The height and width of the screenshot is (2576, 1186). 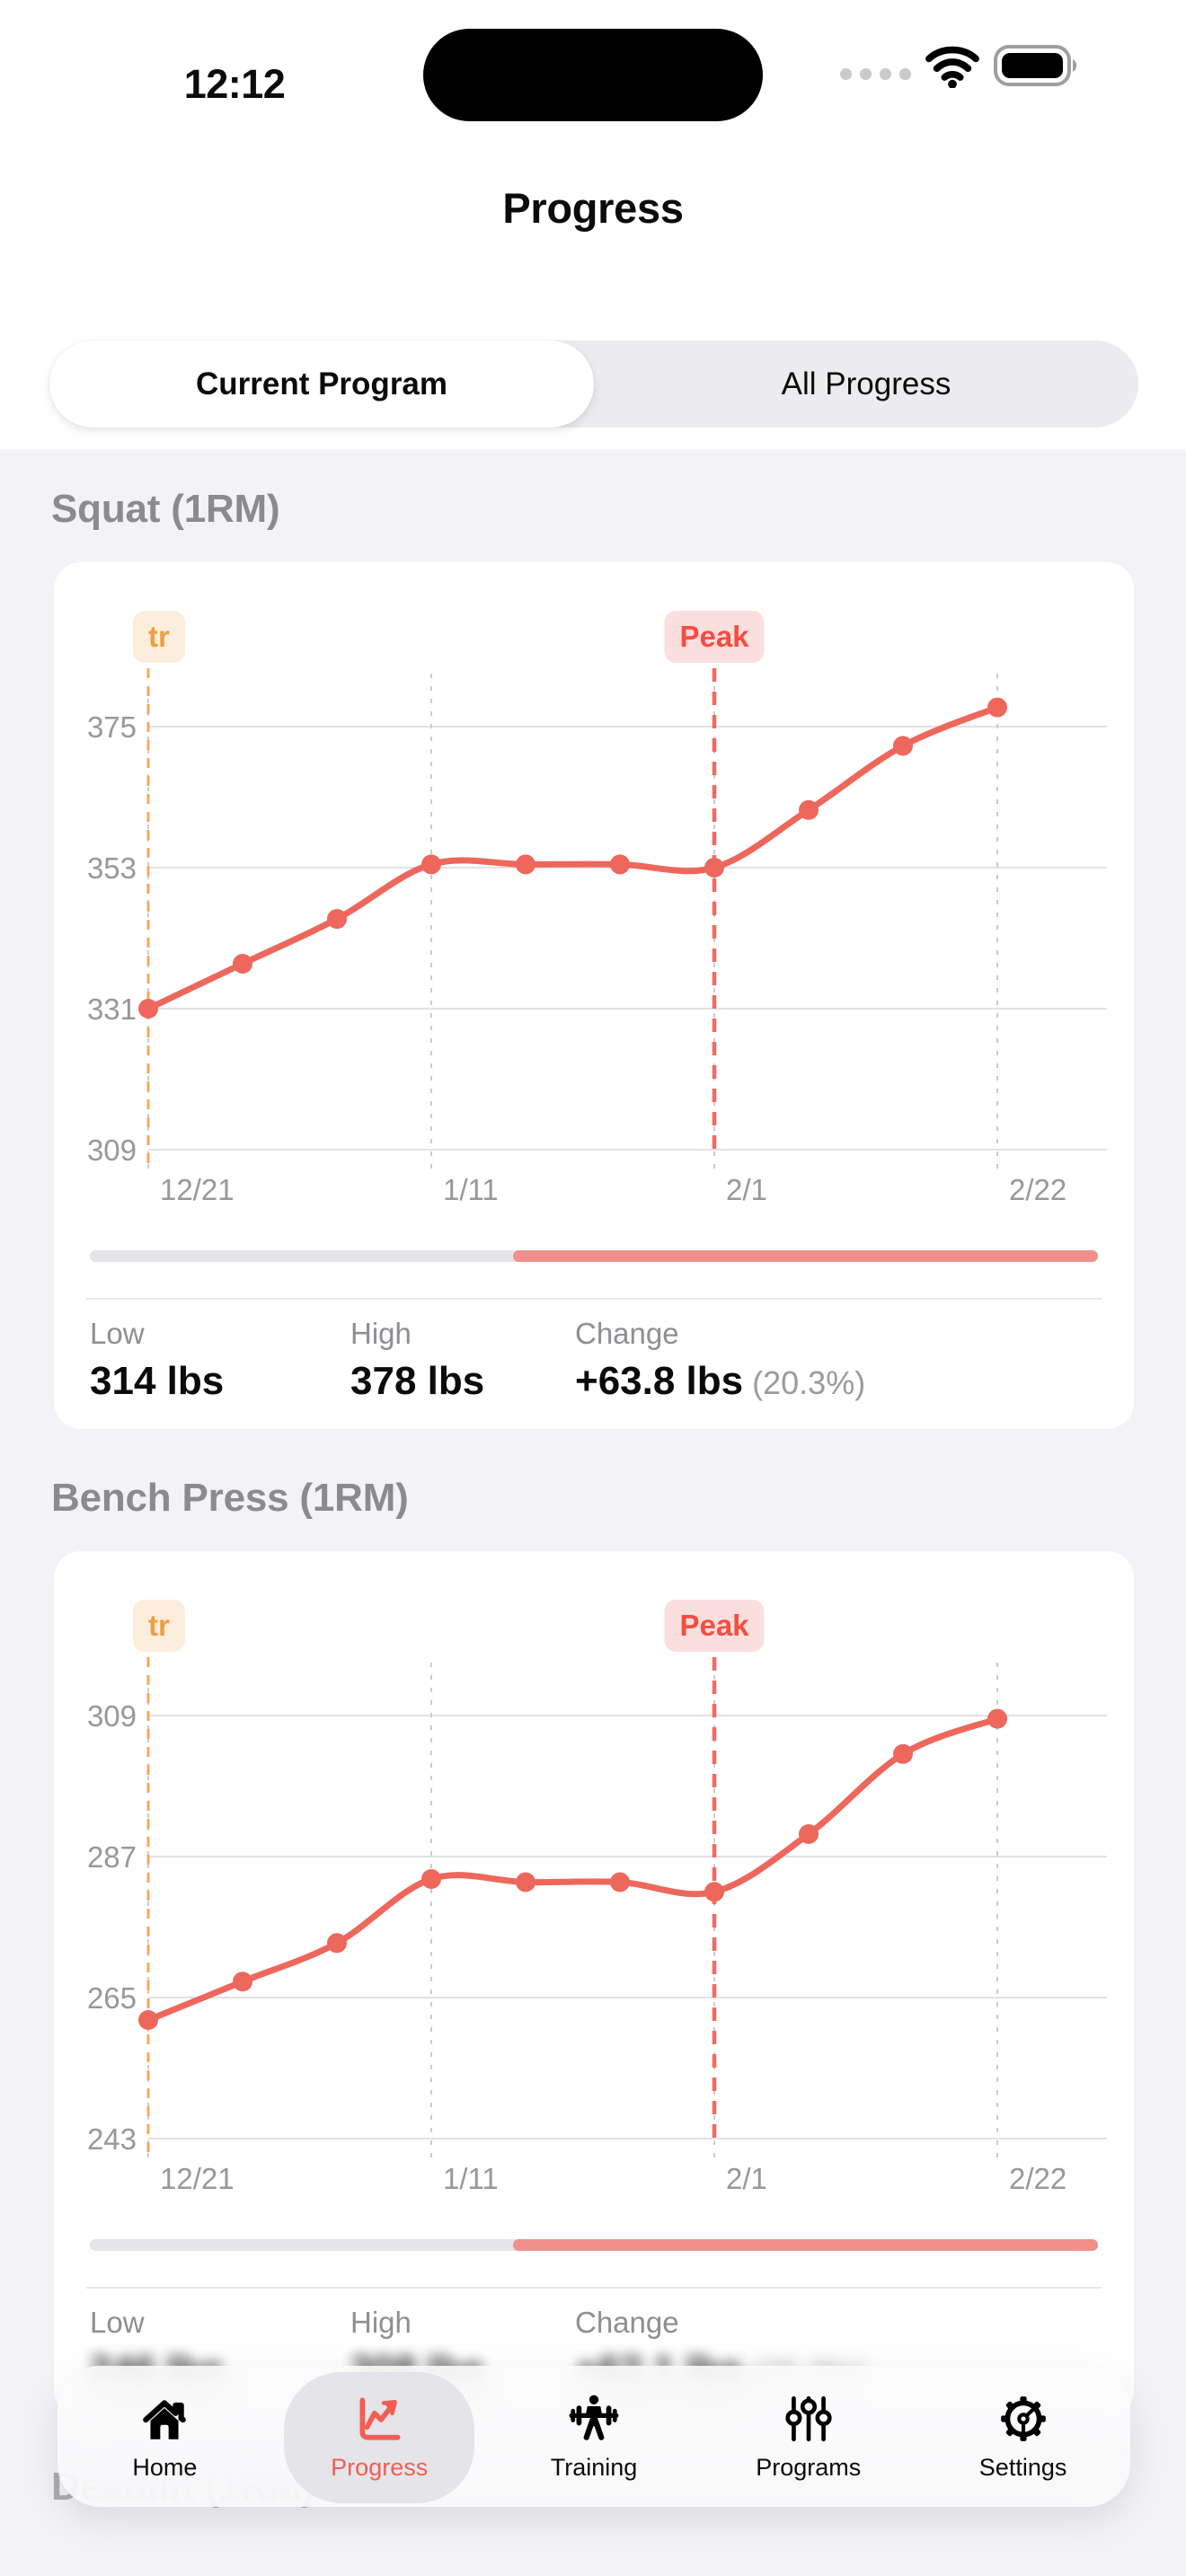 What do you see at coordinates (594, 2419) in the screenshot?
I see `barbell-icon` at bounding box center [594, 2419].